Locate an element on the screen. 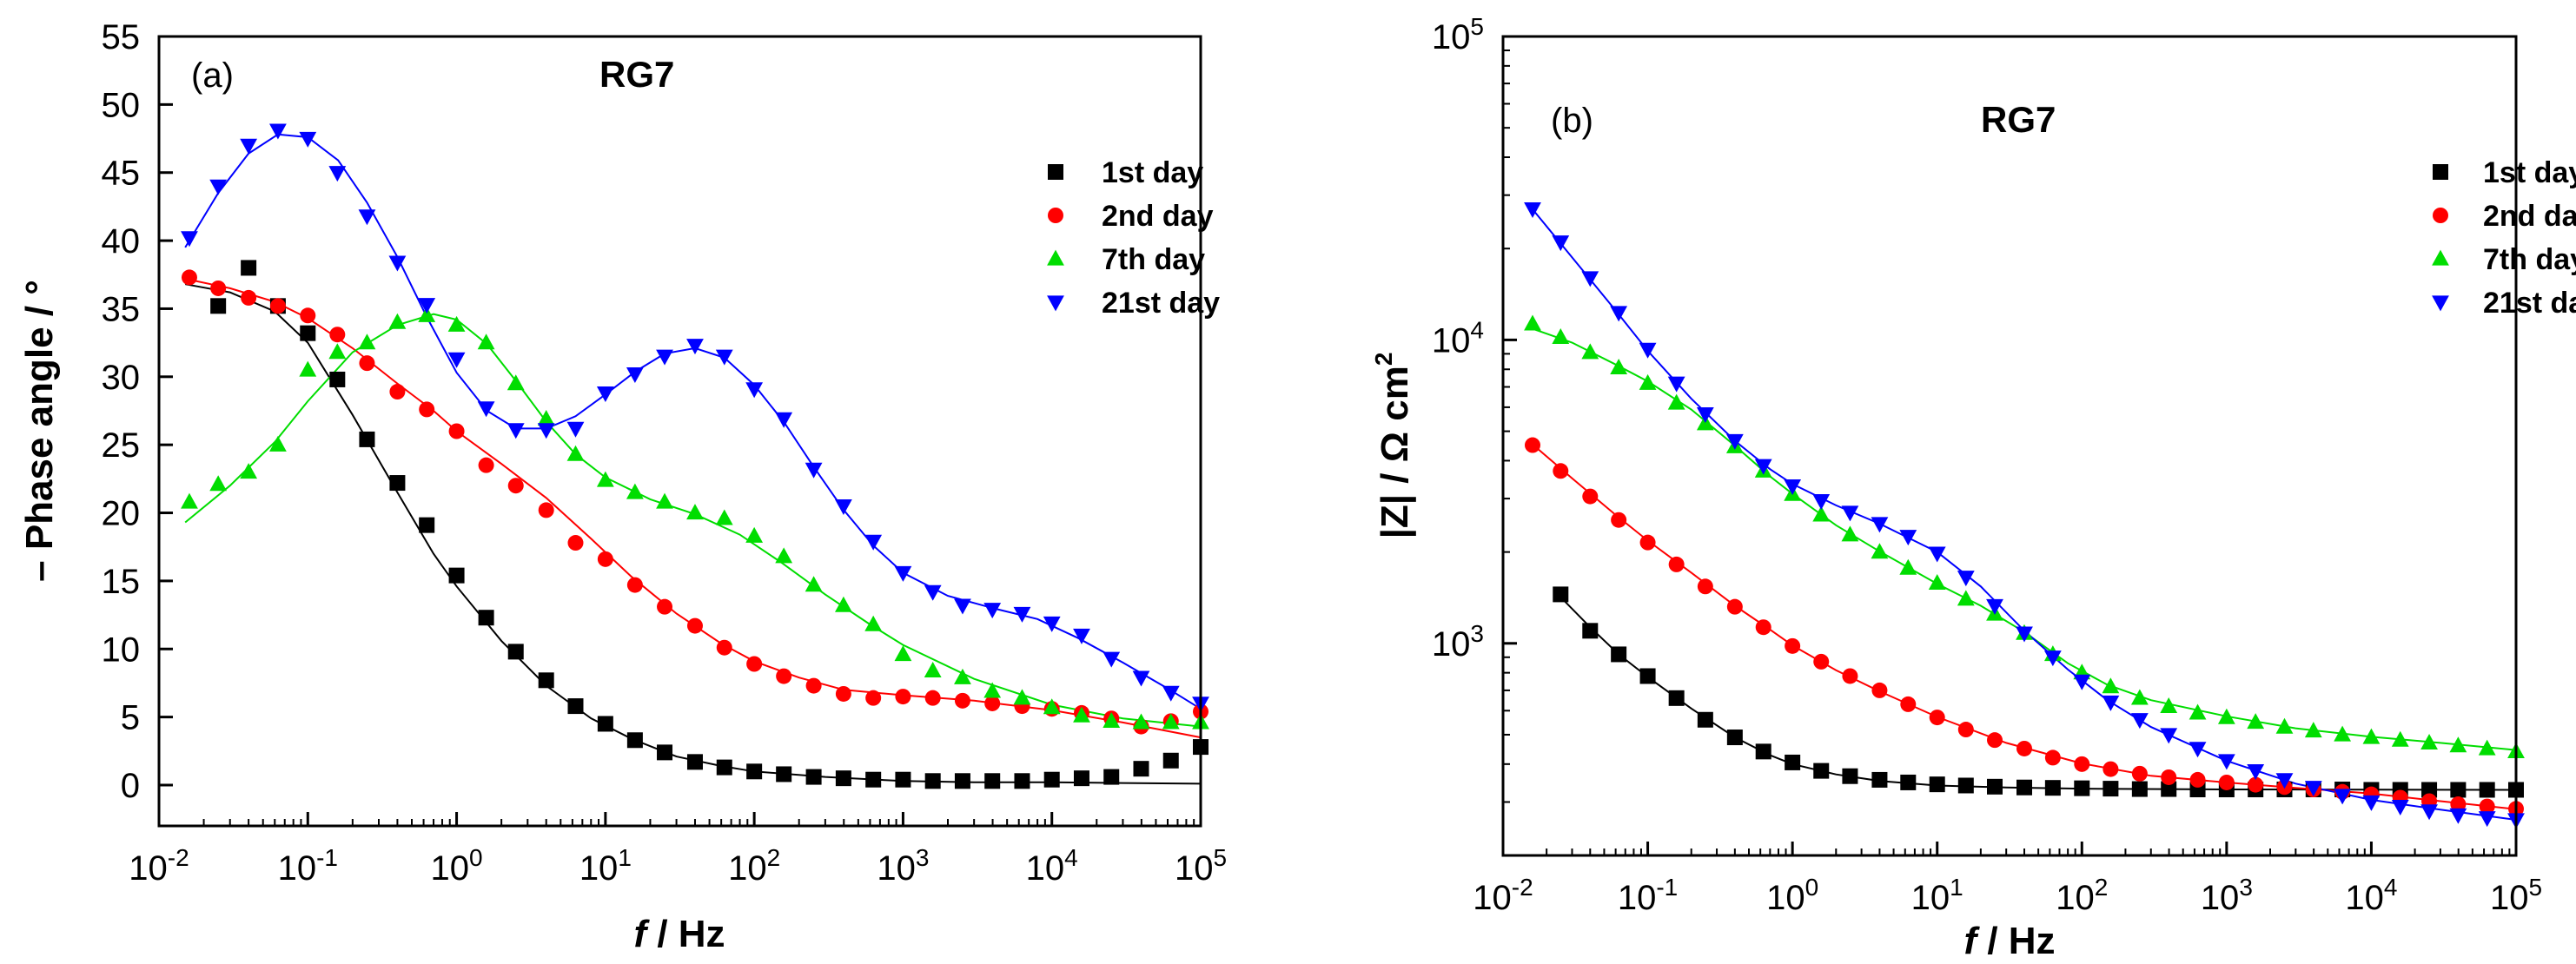 This screenshot has height=964, width=2576. x-tick-label: 10¹ is located at coordinates (1937, 895).